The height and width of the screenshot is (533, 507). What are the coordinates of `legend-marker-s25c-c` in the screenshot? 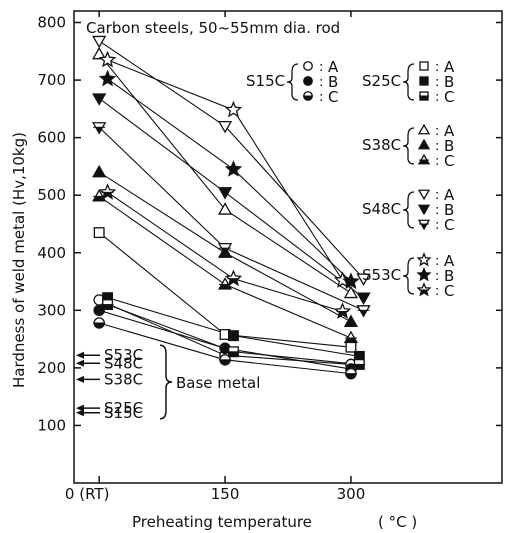 It's located at (424, 96).